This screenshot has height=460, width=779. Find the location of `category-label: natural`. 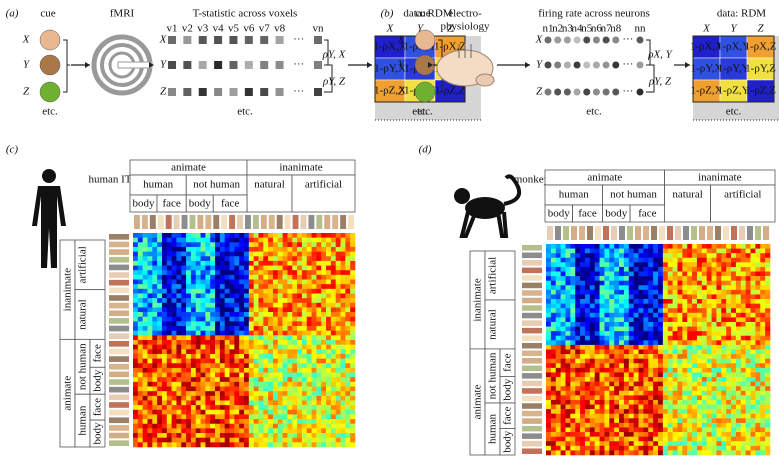

category-label: natural is located at coordinates (493, 324).